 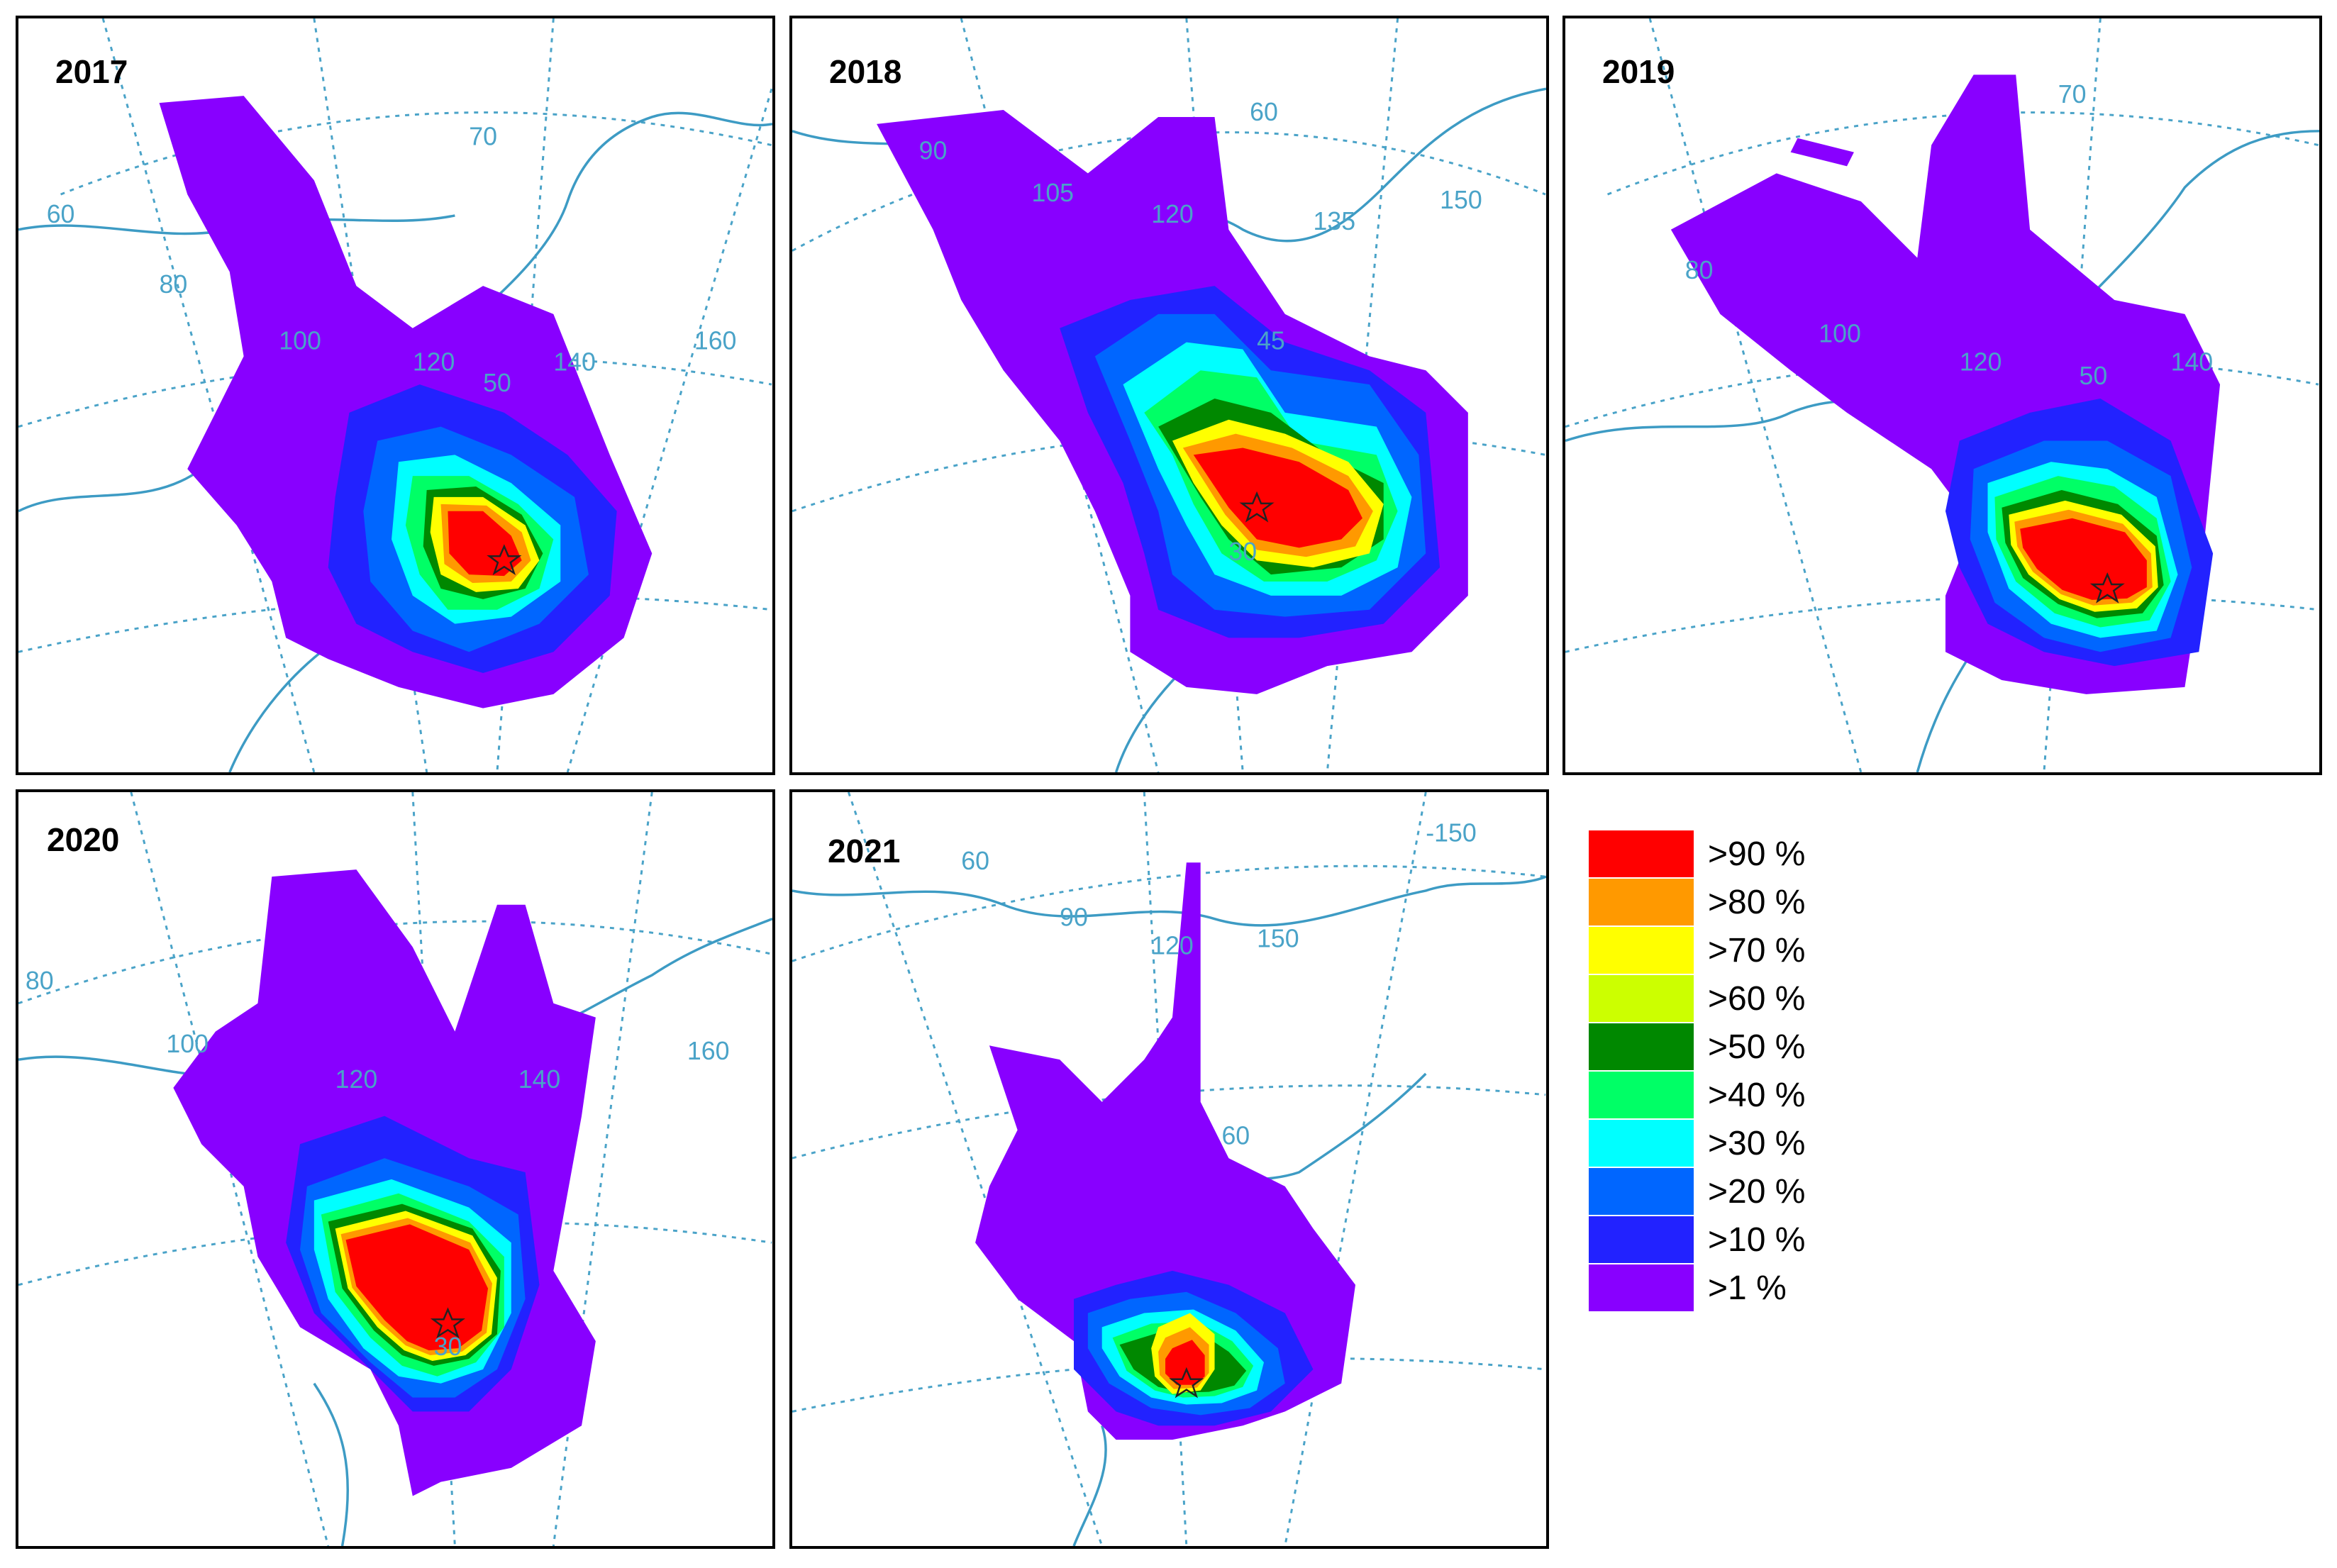 I want to click on legend-item: >30 %, so click(x=1738, y=1143).